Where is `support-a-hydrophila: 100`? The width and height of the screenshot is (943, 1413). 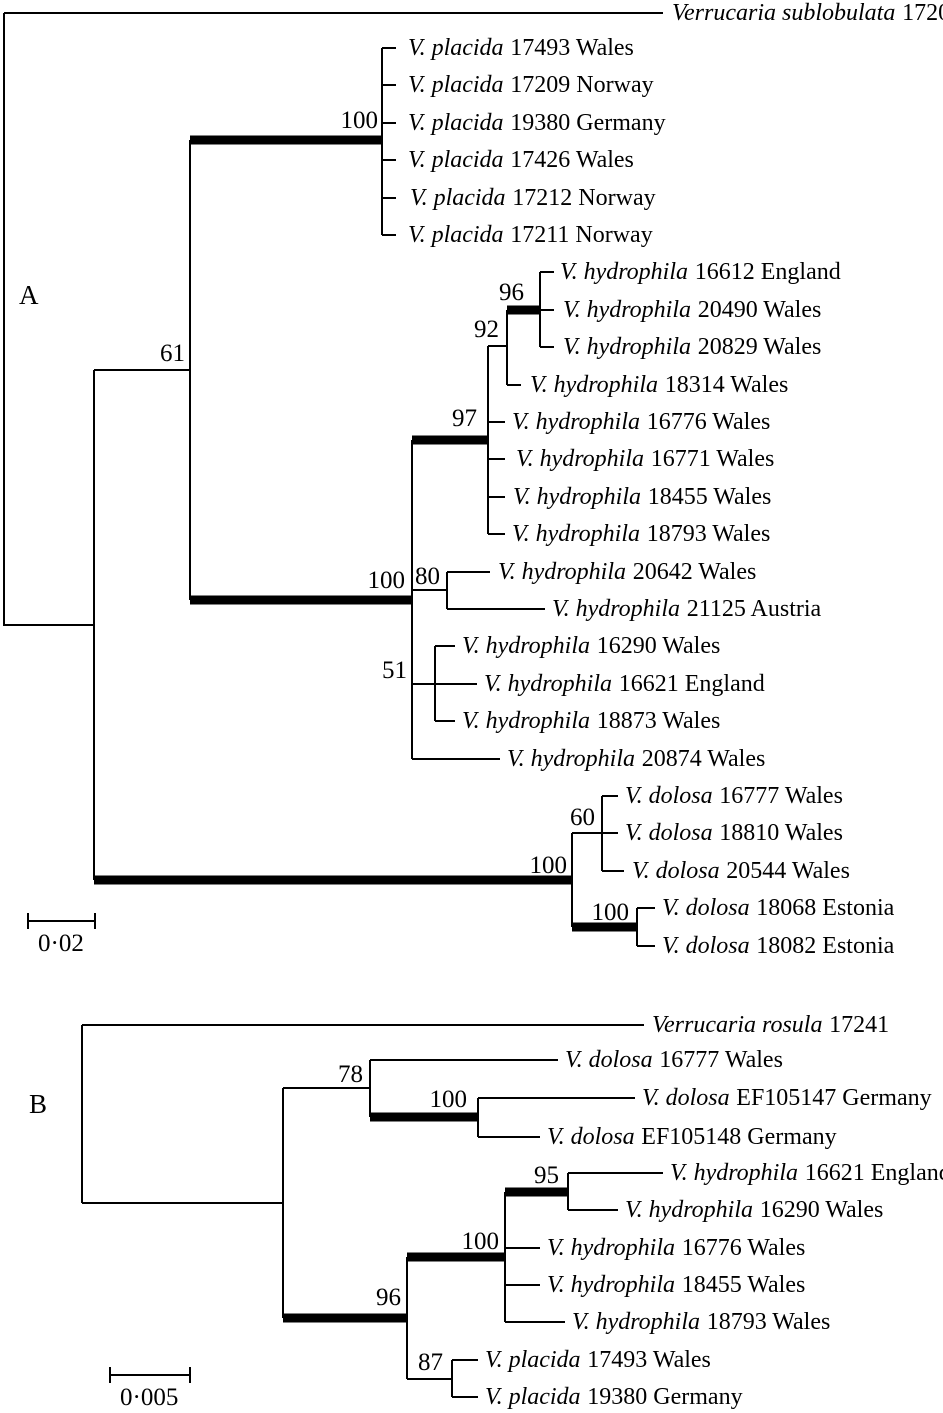 support-a-hydrophila: 100 is located at coordinates (386, 580).